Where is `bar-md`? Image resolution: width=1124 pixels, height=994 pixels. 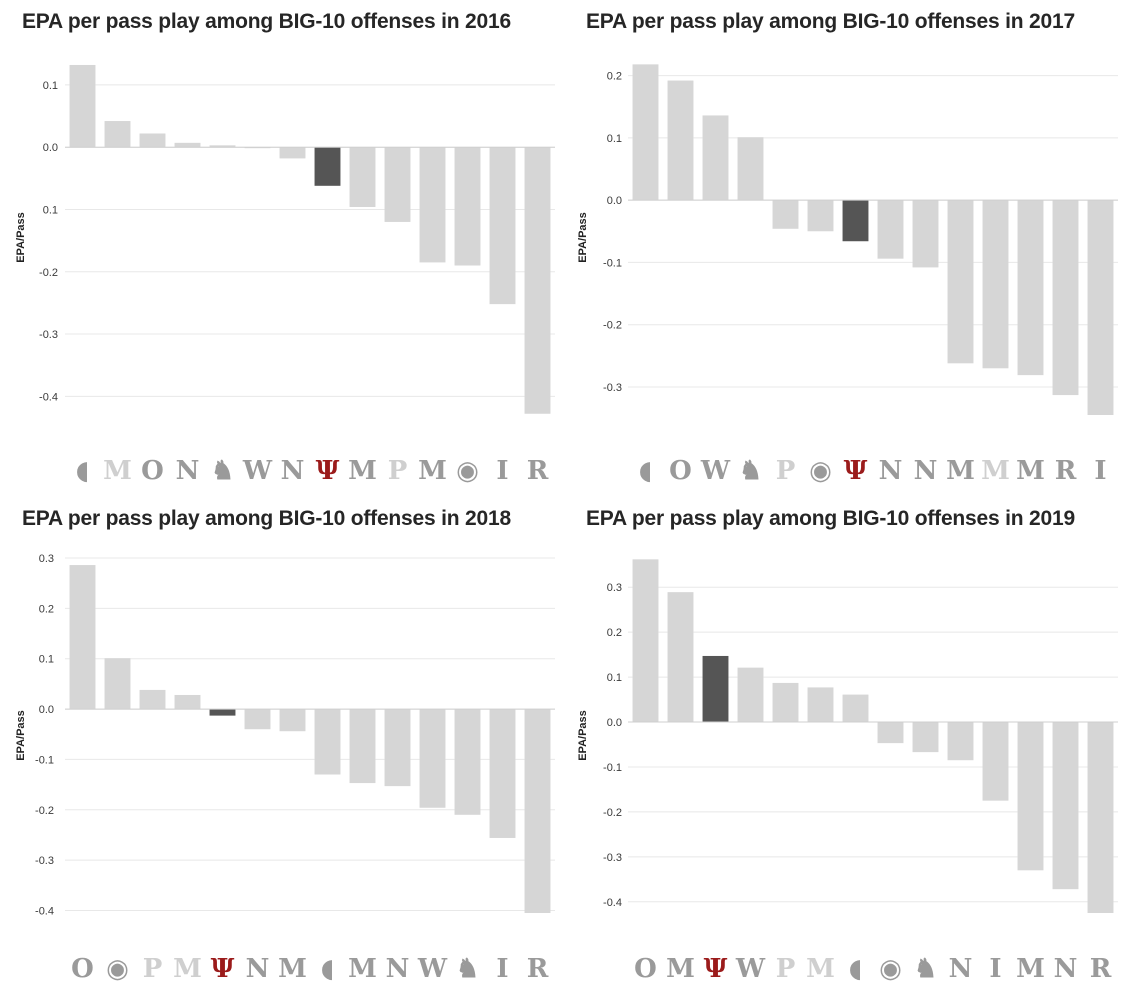
bar-md is located at coordinates (1030, 796).